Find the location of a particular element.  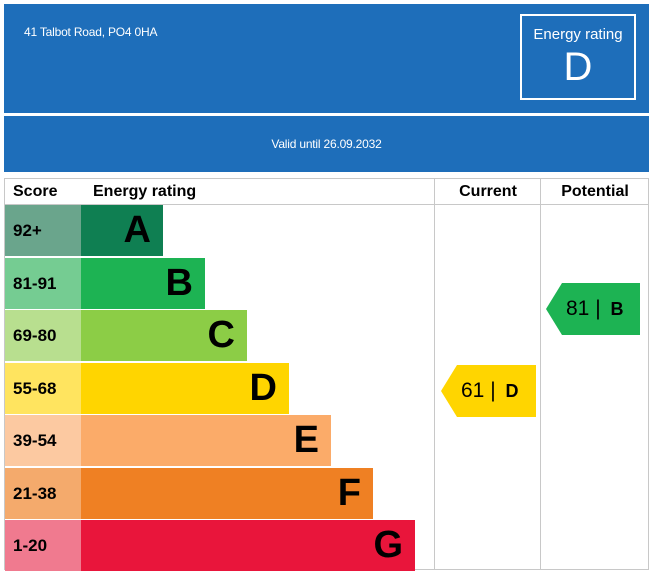

header-divider is located at coordinates (326, 204).